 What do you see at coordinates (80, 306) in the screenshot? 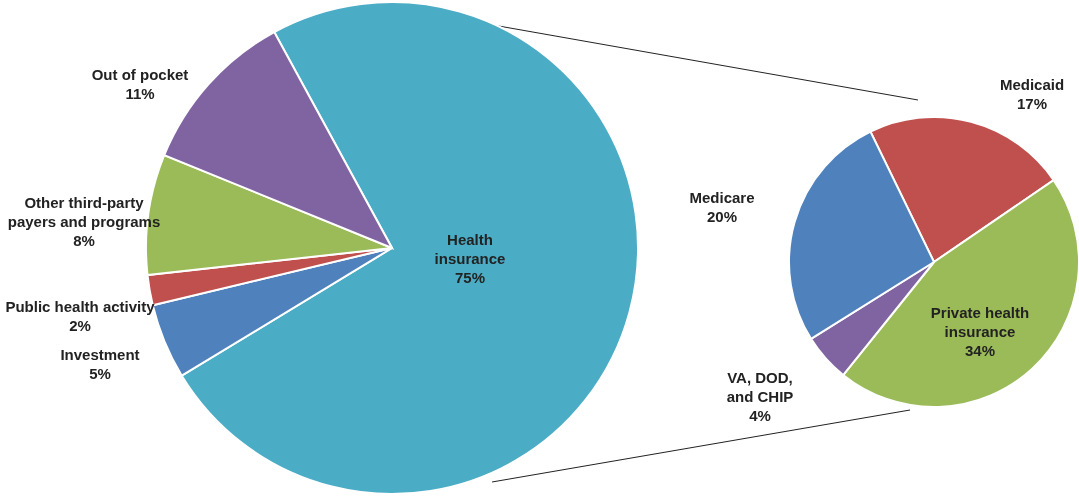
I see `slice-label: Public health activity` at bounding box center [80, 306].